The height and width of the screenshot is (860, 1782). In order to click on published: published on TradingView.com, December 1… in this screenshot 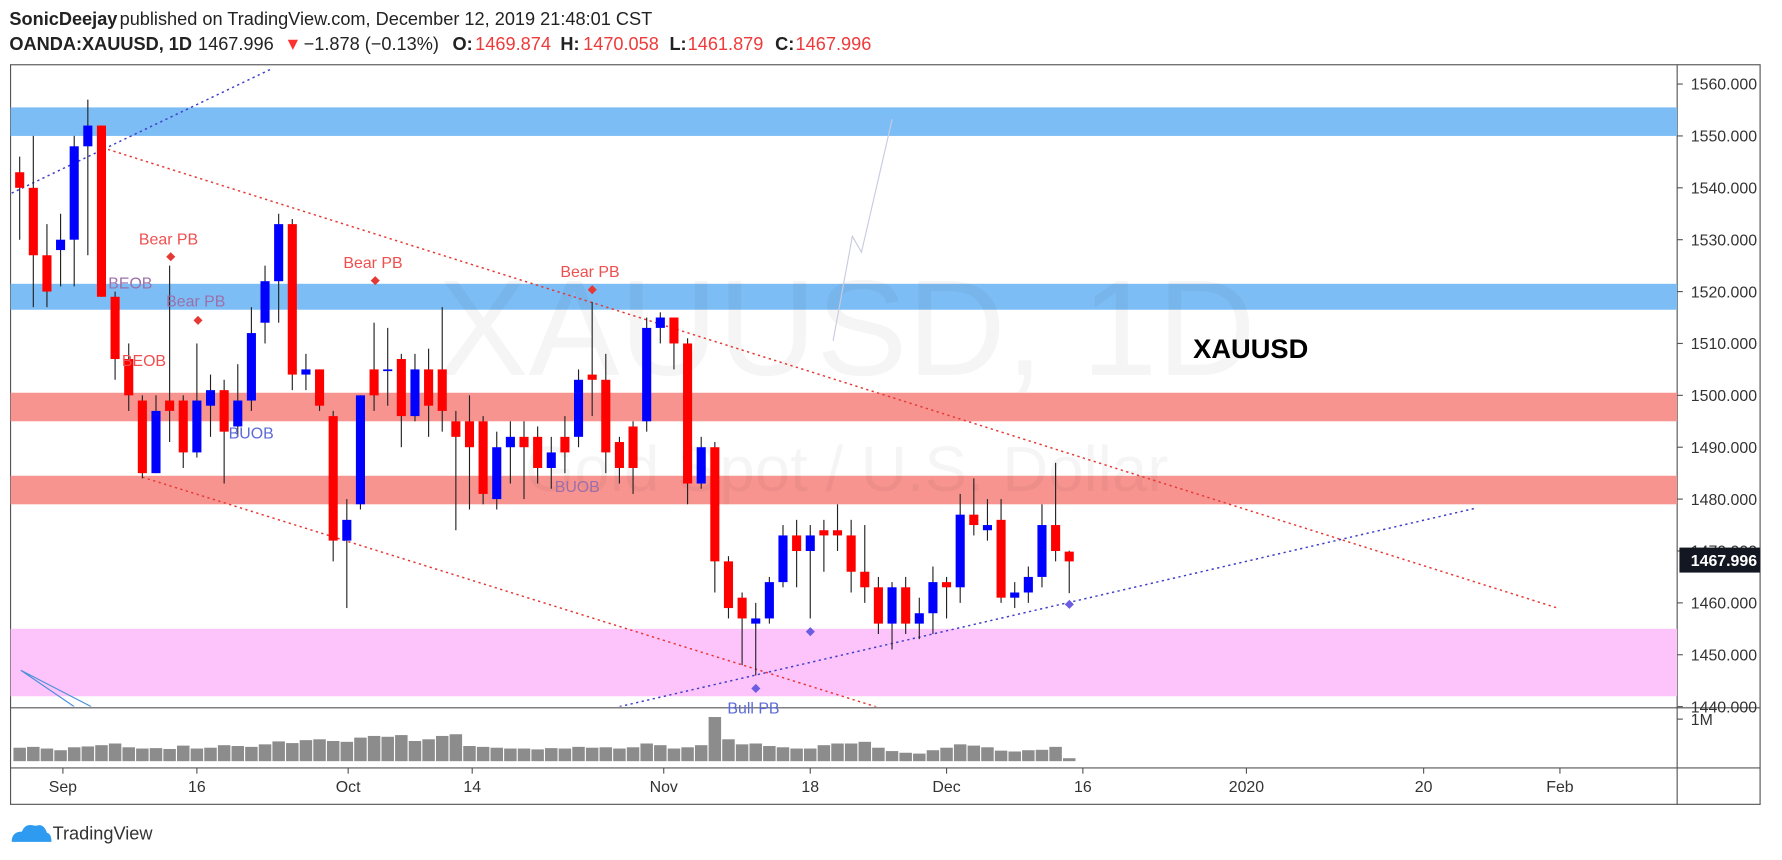, I will do `click(386, 19)`.